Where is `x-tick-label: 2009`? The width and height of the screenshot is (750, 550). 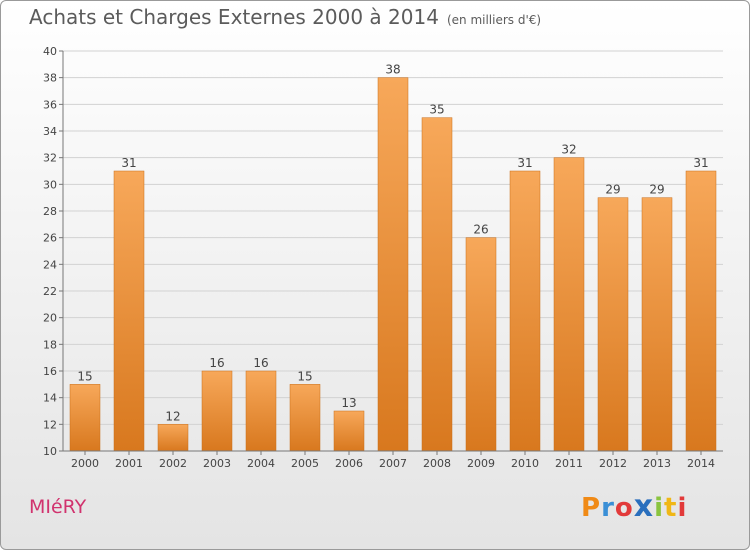
x-tick-label: 2009 is located at coordinates (481, 463).